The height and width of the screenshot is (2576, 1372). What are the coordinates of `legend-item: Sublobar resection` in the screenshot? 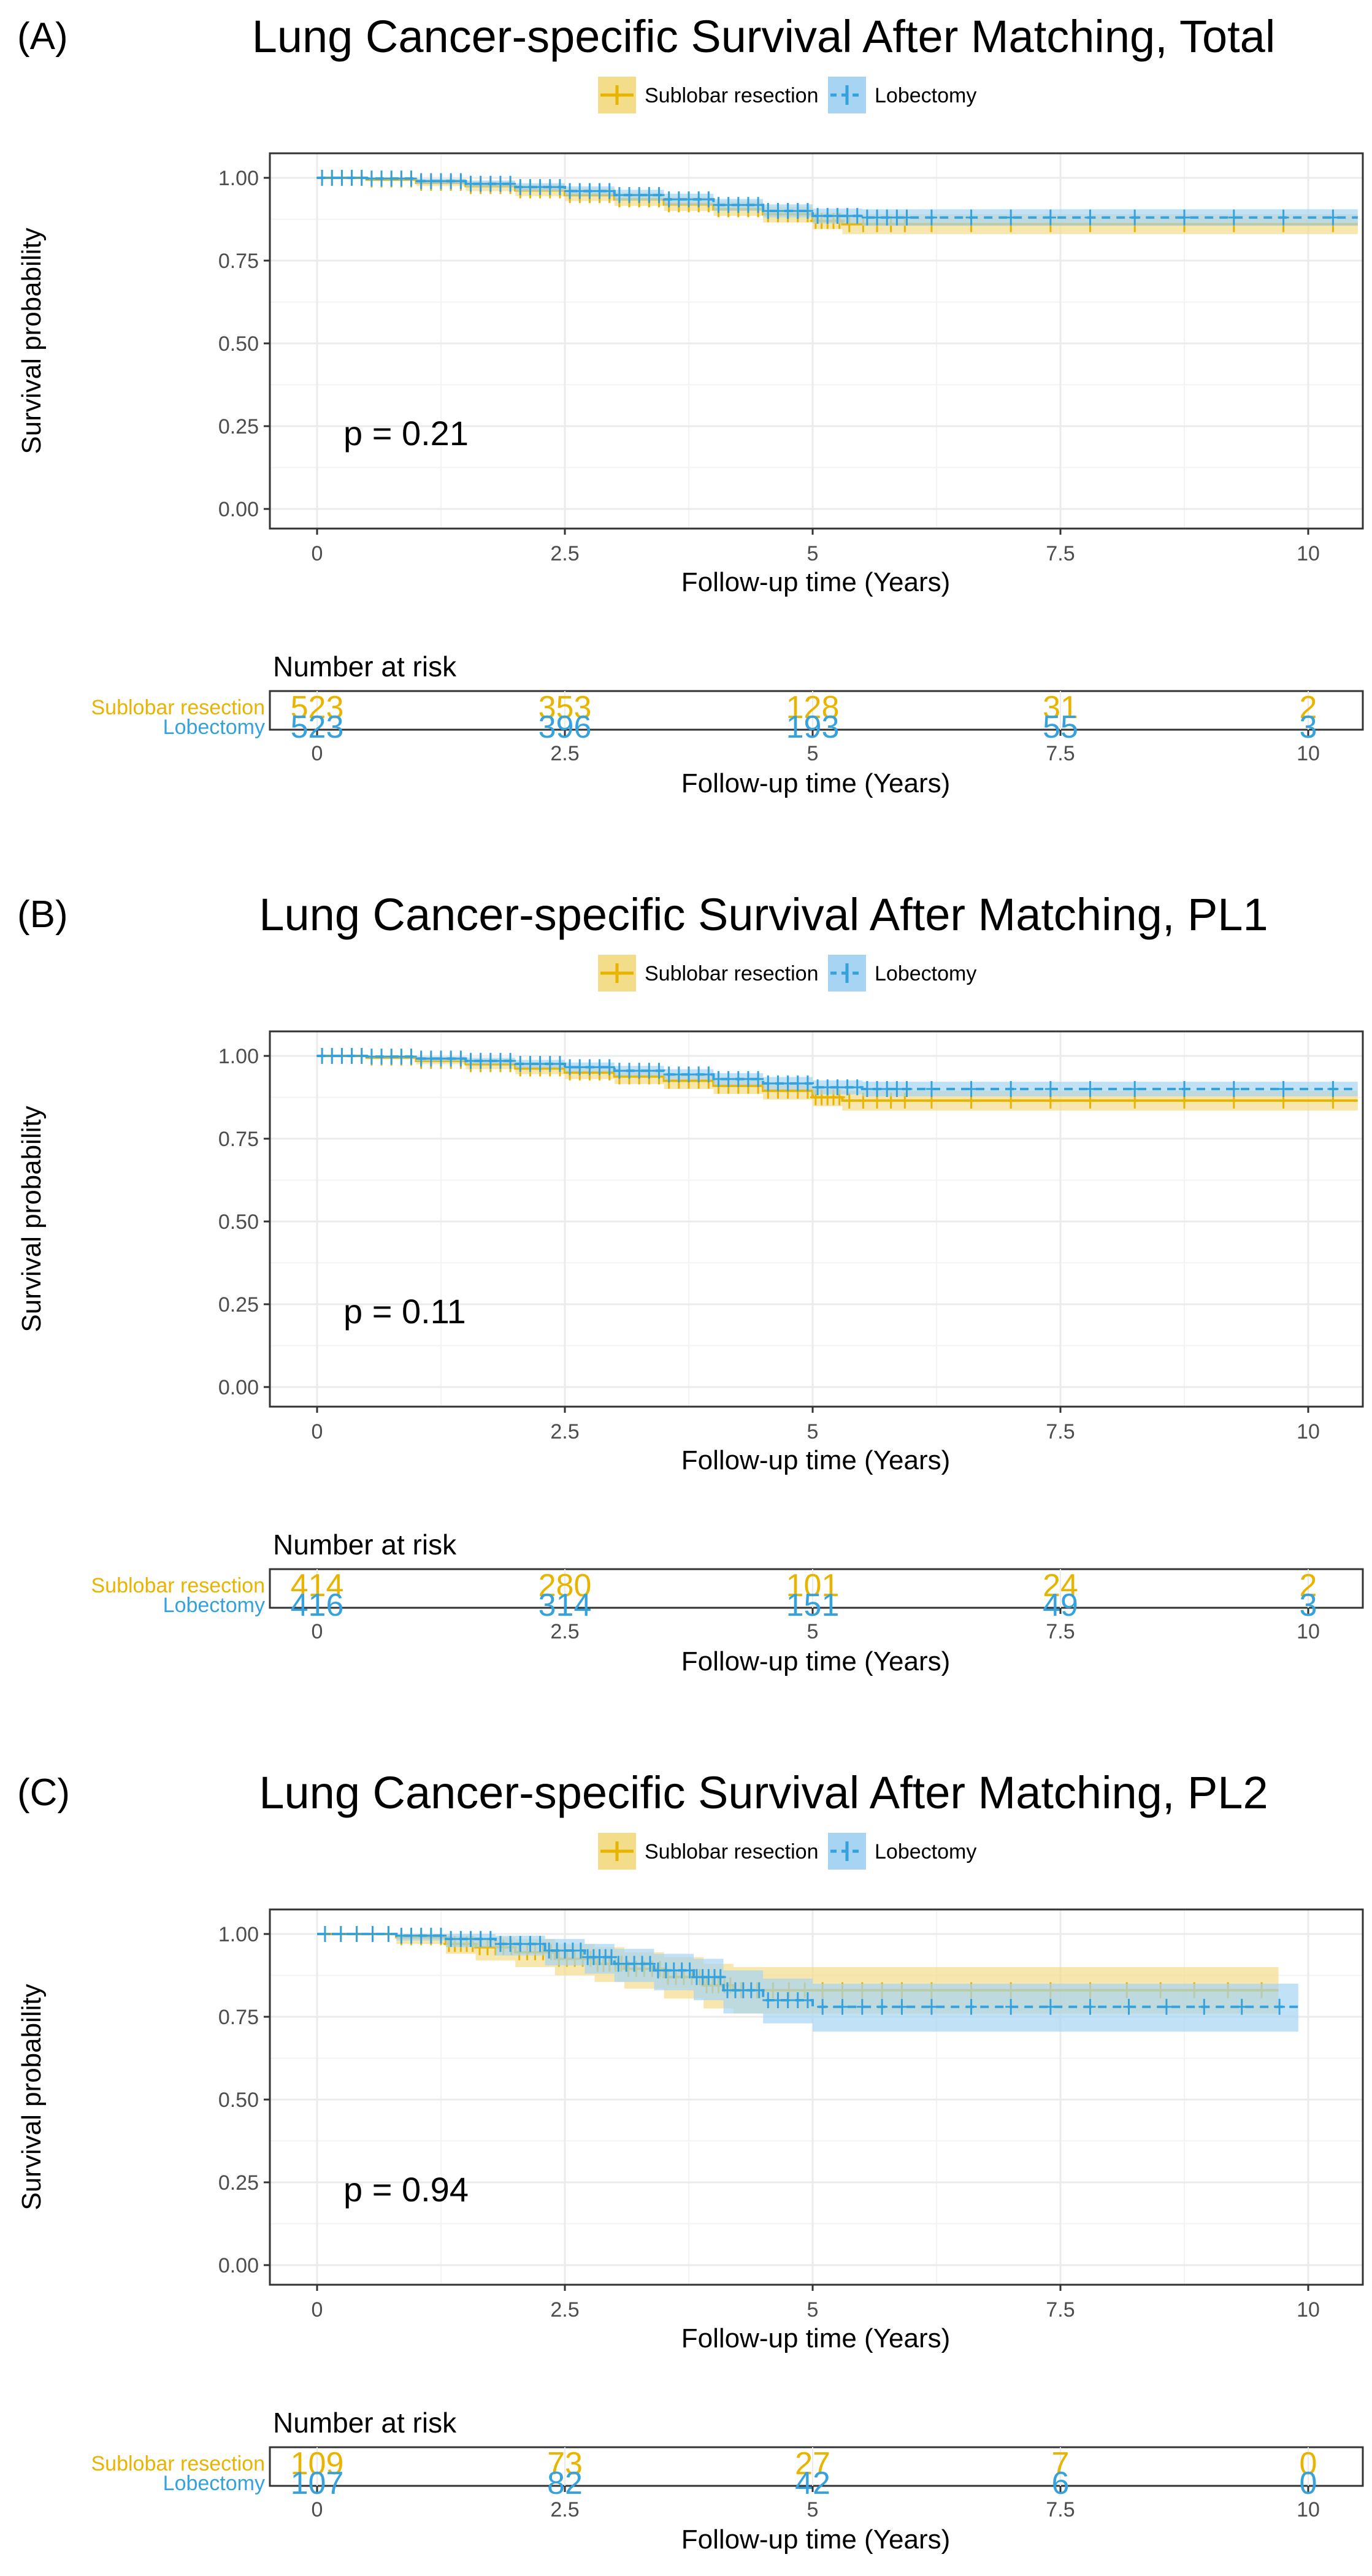 It's located at (708, 973).